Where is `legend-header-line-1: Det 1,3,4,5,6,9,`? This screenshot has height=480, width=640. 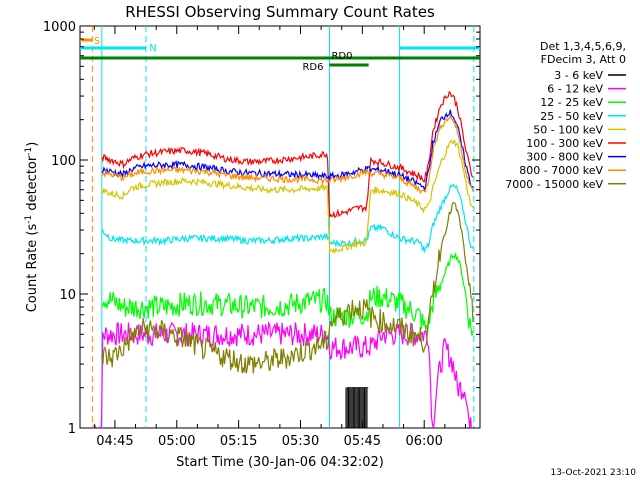
legend-header-line-1: Det 1,3,4,5,6,9, is located at coordinates (583, 46).